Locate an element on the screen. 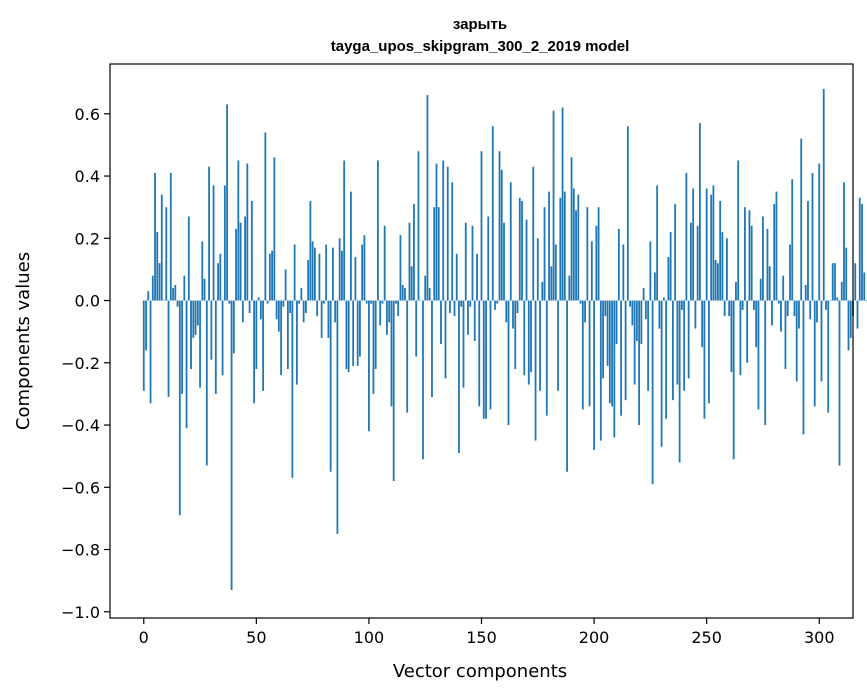  x-tick-label: 300 is located at coordinates (819, 637).